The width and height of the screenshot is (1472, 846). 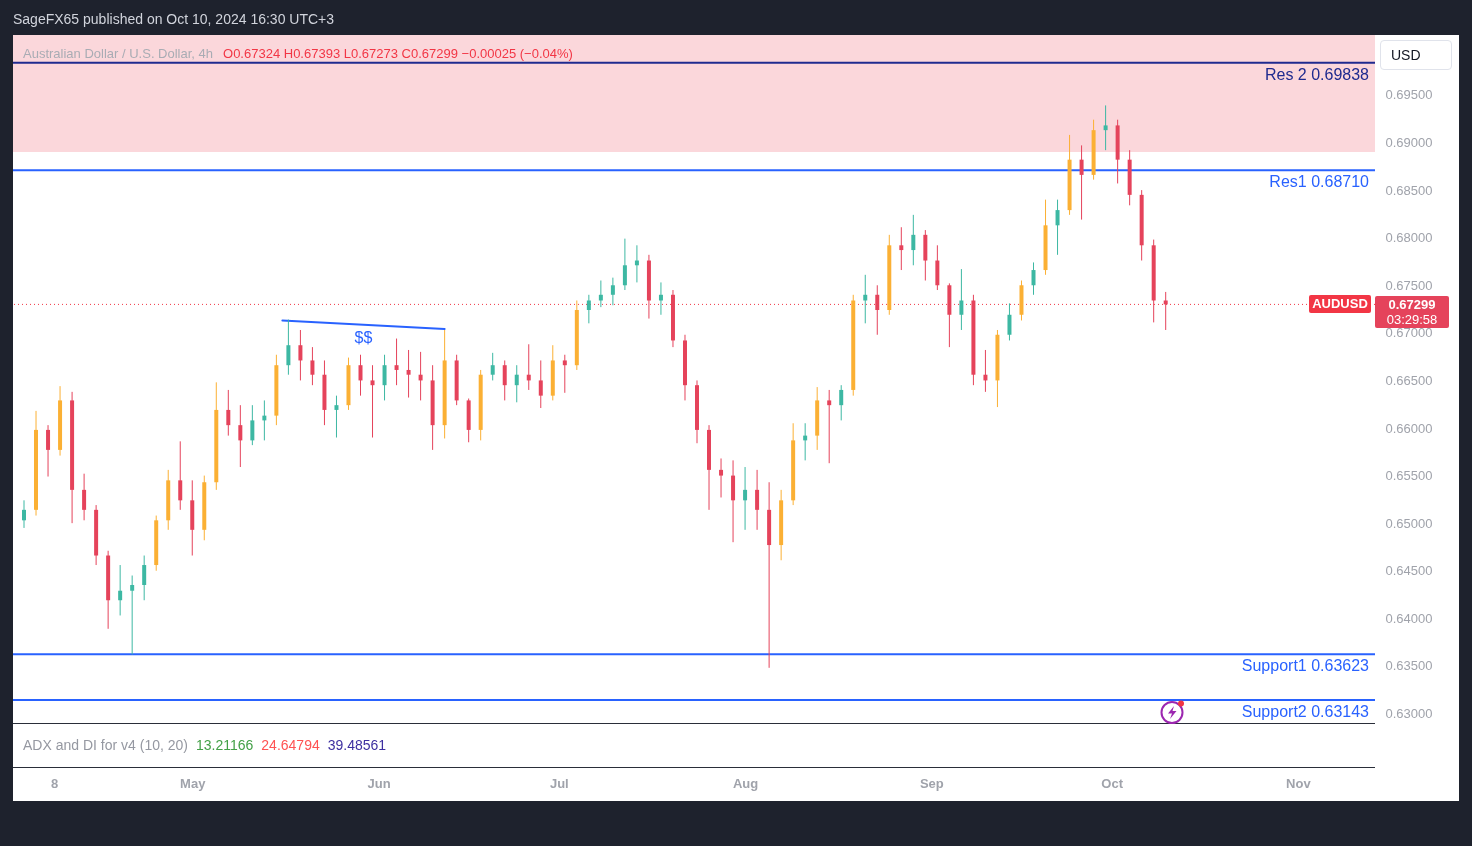 What do you see at coordinates (357, 745) in the screenshot?
I see `text: 39.48561` at bounding box center [357, 745].